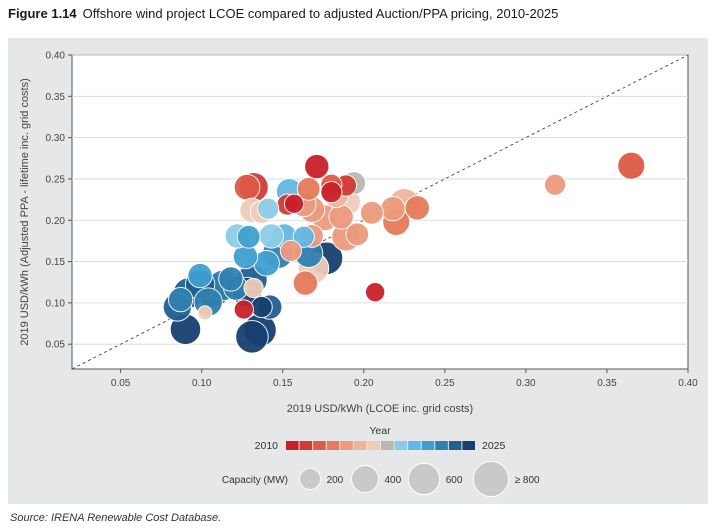 Image resolution: width=714 pixels, height=532 pixels. I want to click on y-tick-label: 0.40, so click(56, 56).